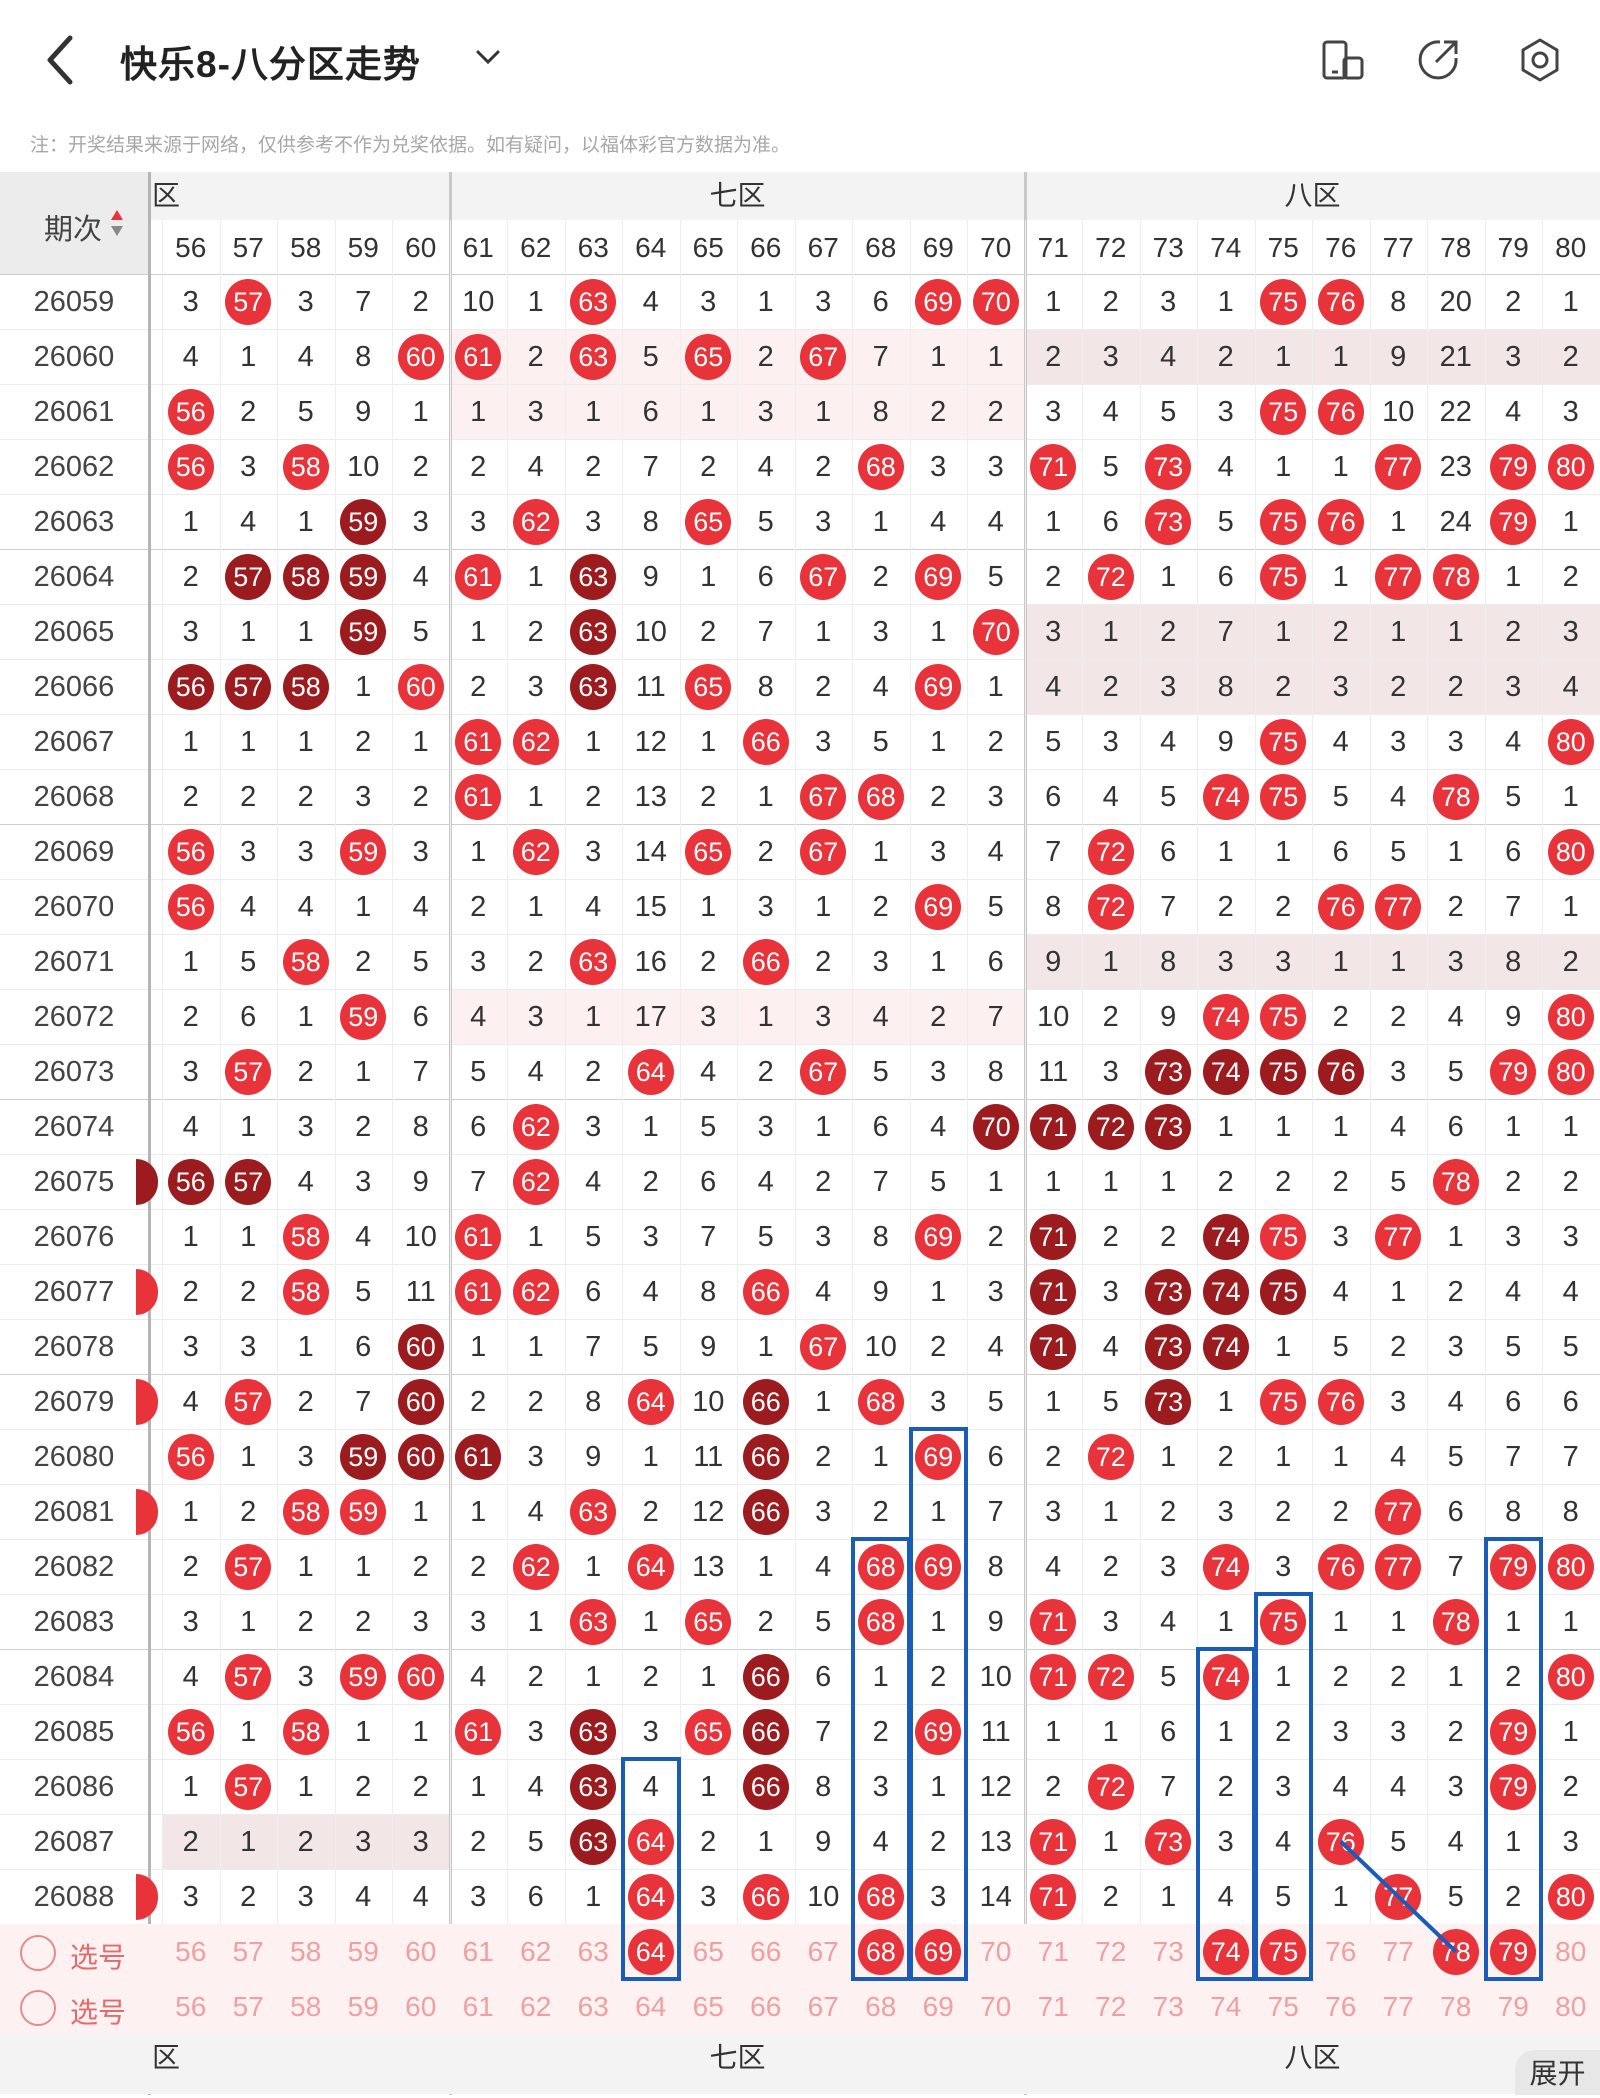 The height and width of the screenshot is (2098, 1600). I want to click on period-number: 26083, so click(74, 1622).